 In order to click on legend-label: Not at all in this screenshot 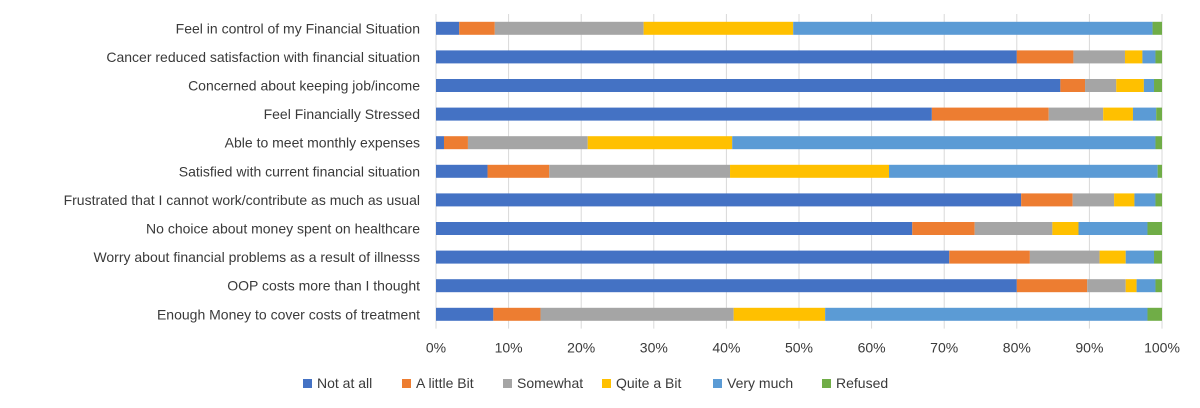, I will do `click(344, 383)`.